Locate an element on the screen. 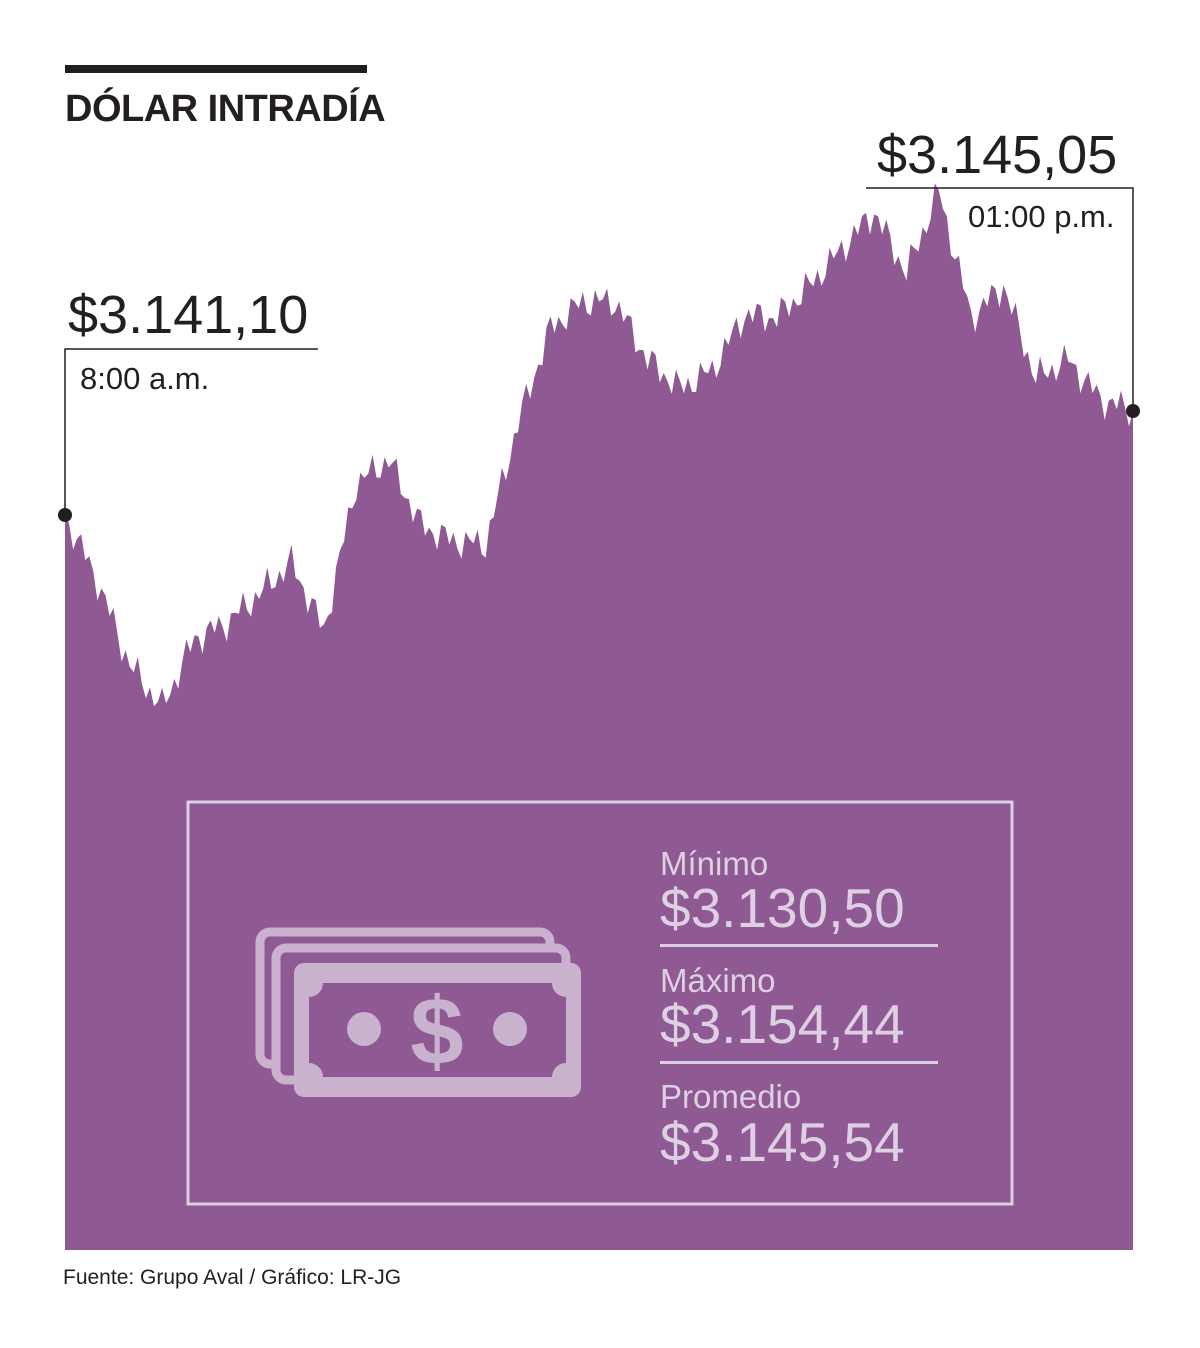  stat-min-value: $3.130,50 is located at coordinates (782, 908).